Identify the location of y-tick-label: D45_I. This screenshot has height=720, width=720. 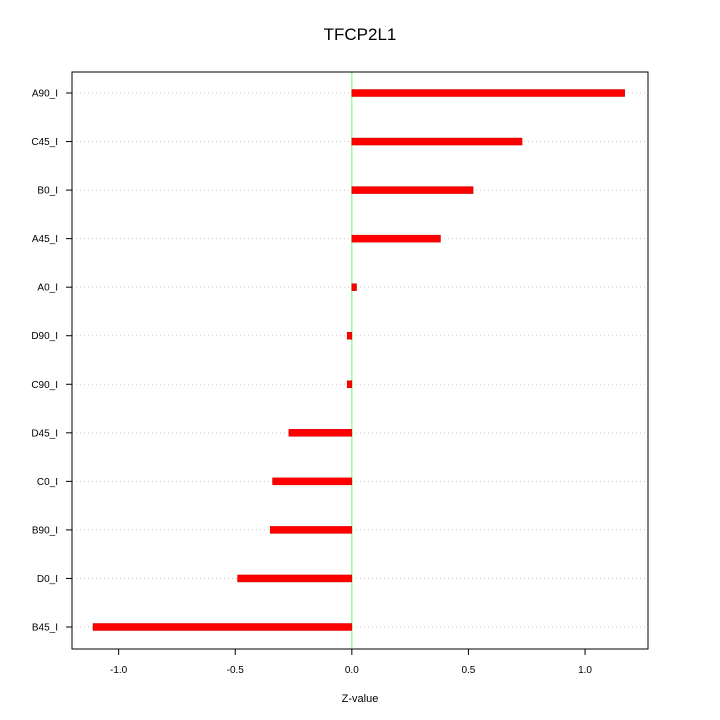
(44, 433).